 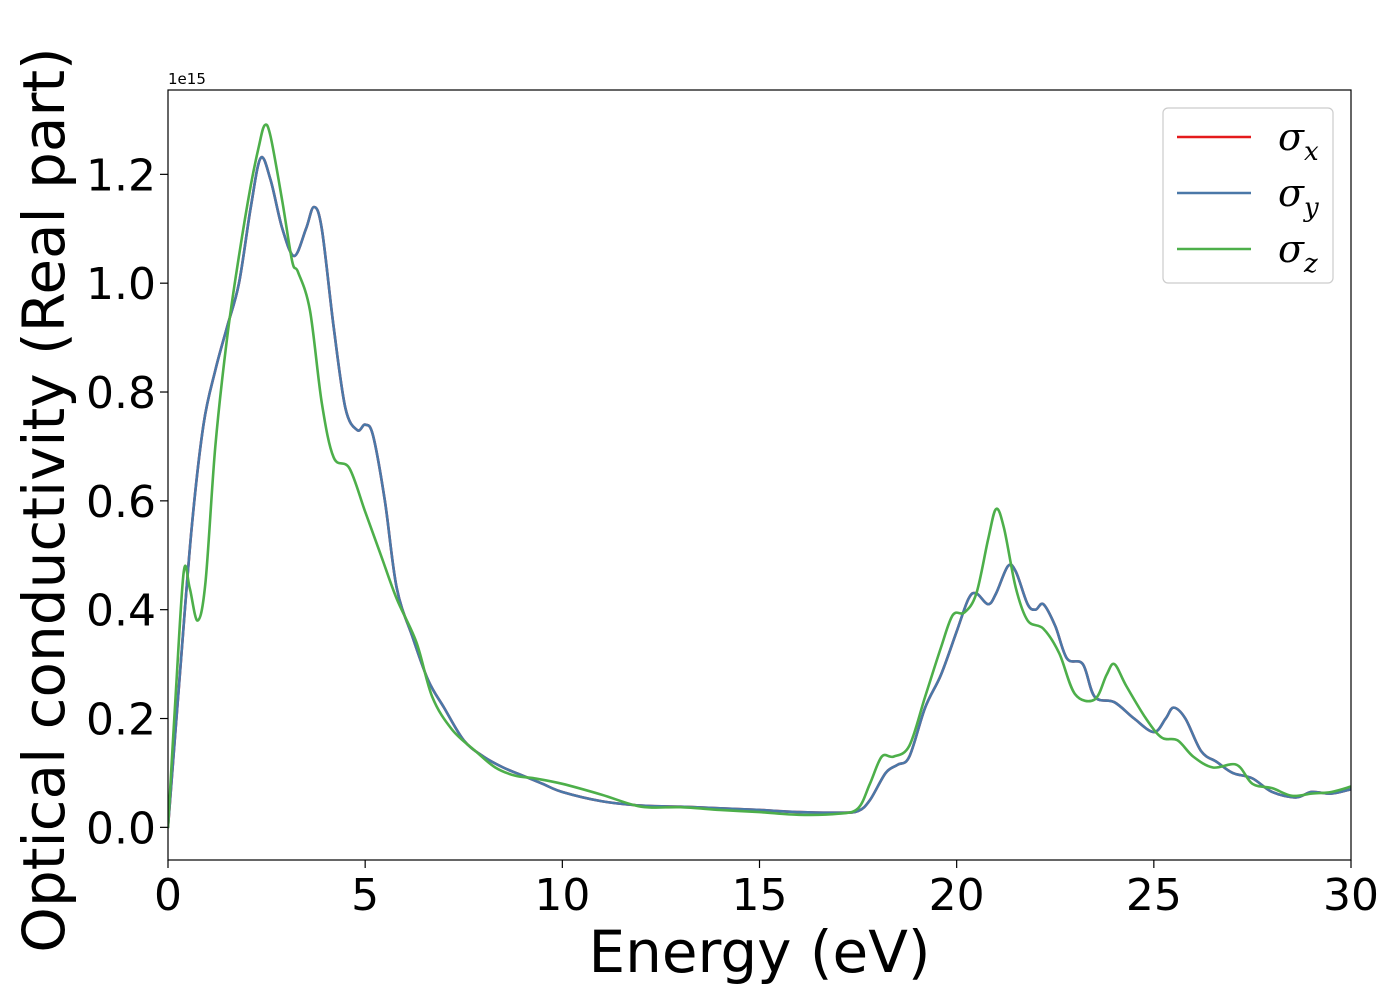 I want to click on x-tick-label: 30, so click(x=1351, y=895).